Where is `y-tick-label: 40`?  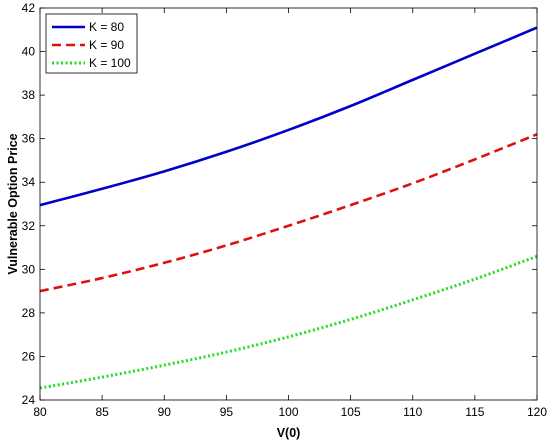
y-tick-label: 40 is located at coordinates (29, 52).